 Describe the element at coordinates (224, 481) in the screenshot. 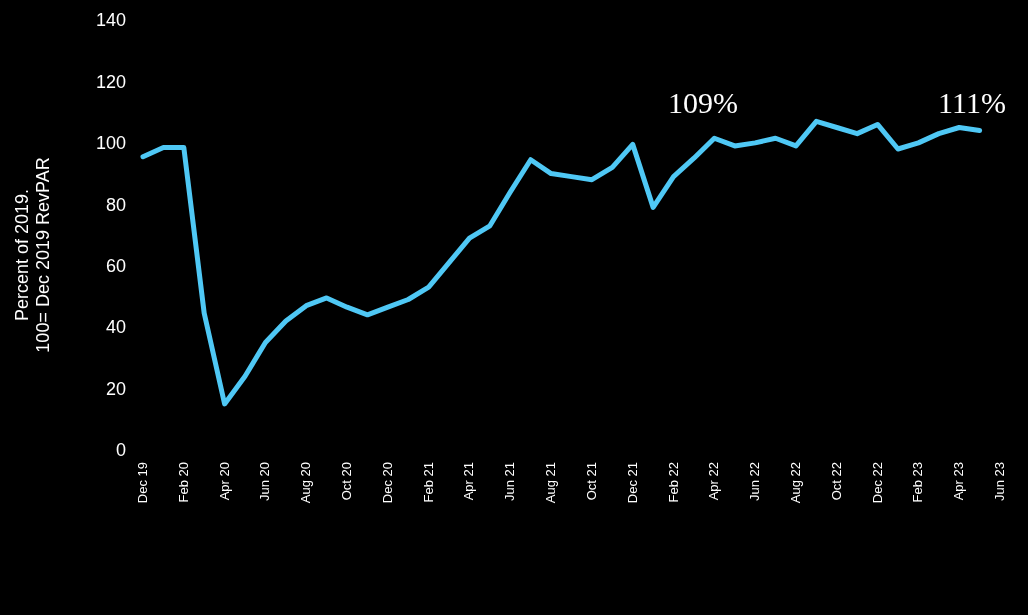

I see `x-tick-label: Apr 20` at that location.